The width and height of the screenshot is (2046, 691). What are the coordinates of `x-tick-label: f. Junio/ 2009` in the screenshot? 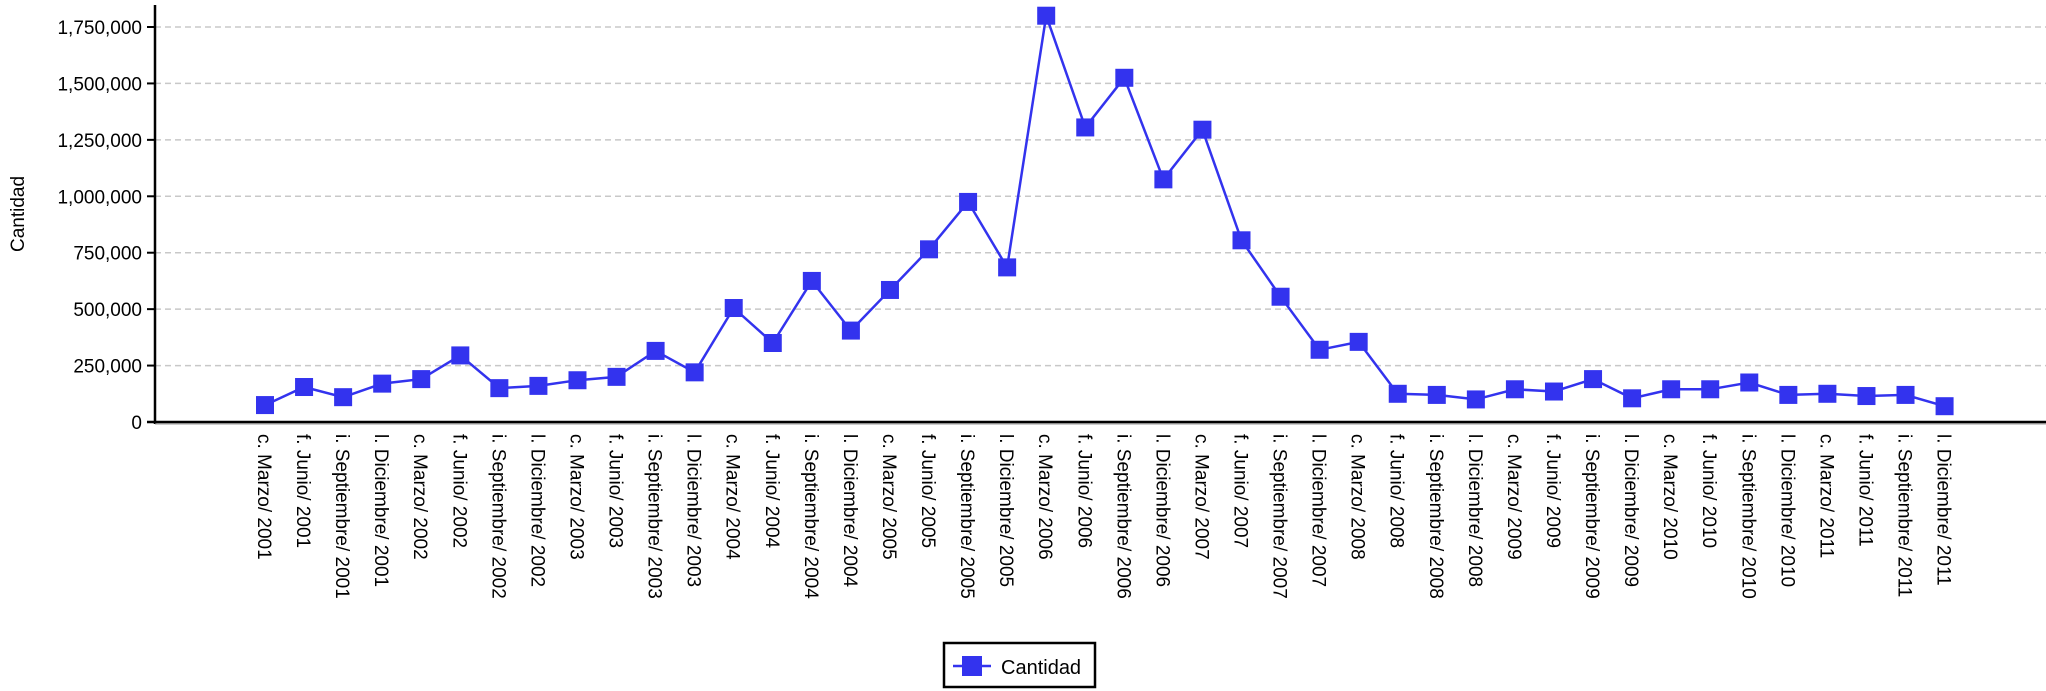 It's located at (1552, 491).